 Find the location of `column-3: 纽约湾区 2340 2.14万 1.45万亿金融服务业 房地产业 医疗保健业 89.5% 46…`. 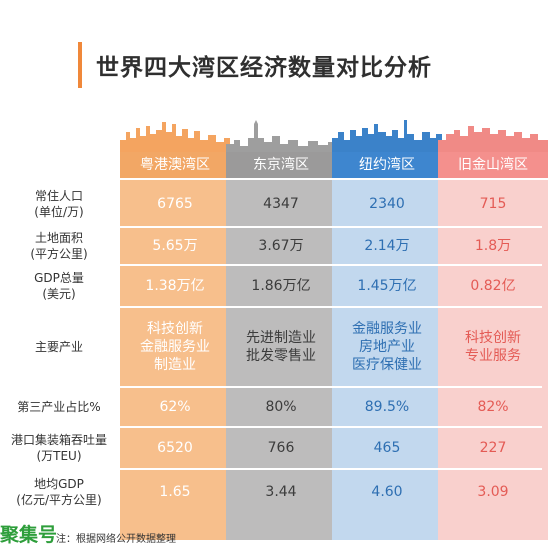

column-3: 纽约湾区 2340 2.14万 1.45万亿金融服务业 房地产业 医疗保健业 89.5% 46… is located at coordinates (387, 330).